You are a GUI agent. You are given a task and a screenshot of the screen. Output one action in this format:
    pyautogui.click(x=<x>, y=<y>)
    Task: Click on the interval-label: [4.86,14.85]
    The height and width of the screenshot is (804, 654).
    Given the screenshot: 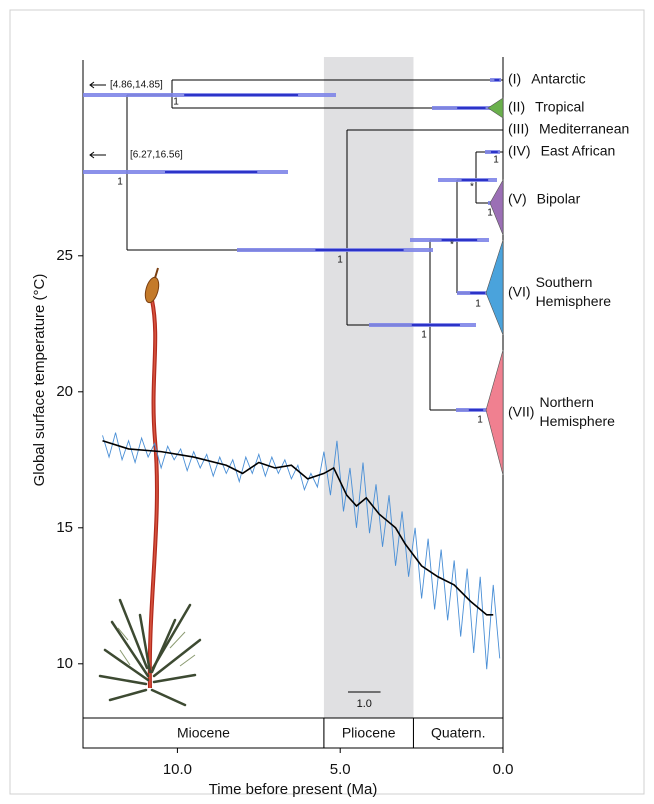 What is the action you would take?
    pyautogui.click(x=136, y=85)
    